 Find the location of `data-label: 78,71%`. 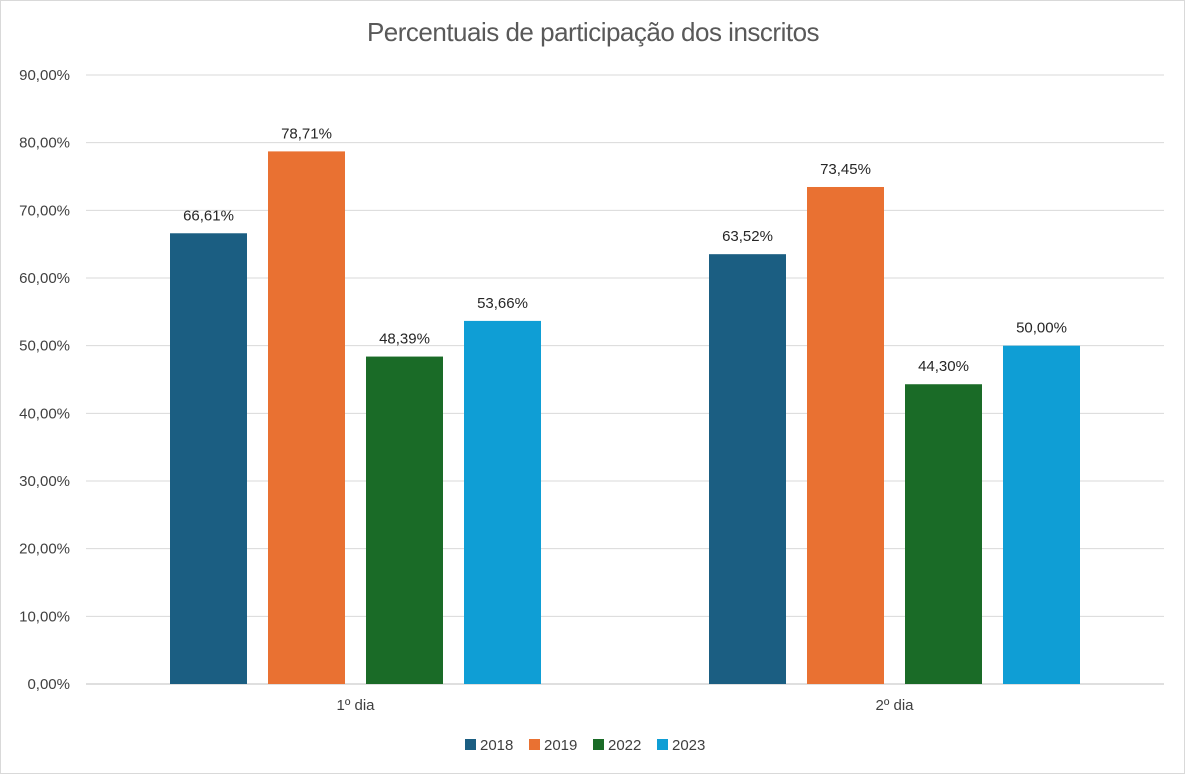

data-label: 78,71% is located at coordinates (306, 133).